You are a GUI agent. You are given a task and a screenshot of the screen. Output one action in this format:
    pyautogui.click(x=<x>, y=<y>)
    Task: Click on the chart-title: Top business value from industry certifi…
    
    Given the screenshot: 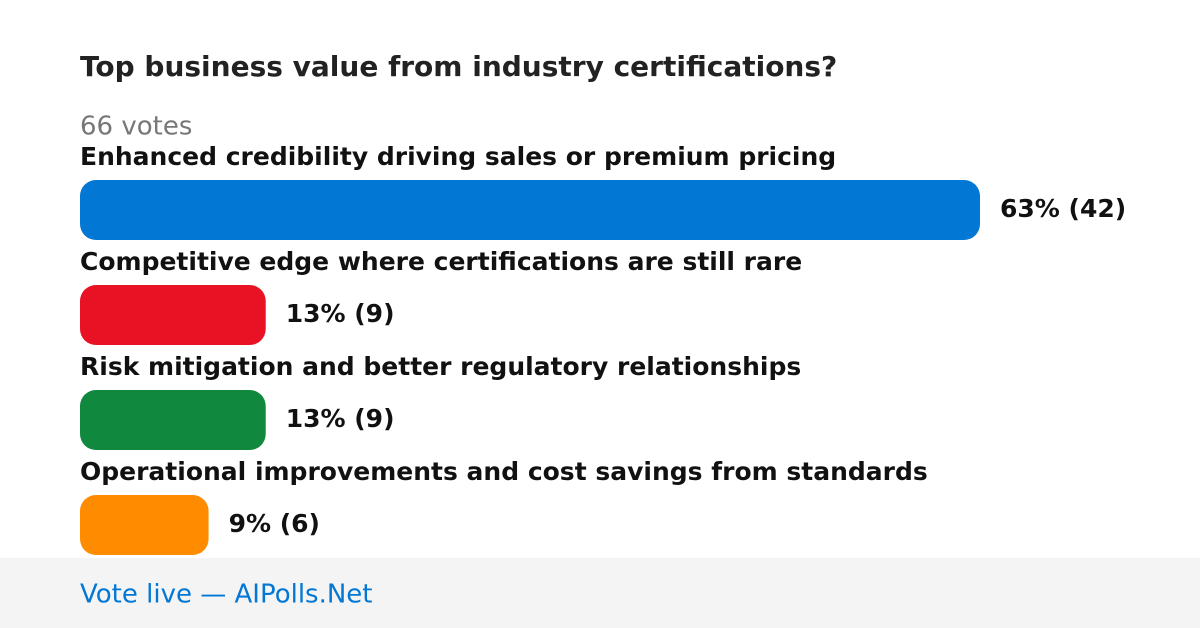 What is the action you would take?
    pyautogui.click(x=458, y=66)
    